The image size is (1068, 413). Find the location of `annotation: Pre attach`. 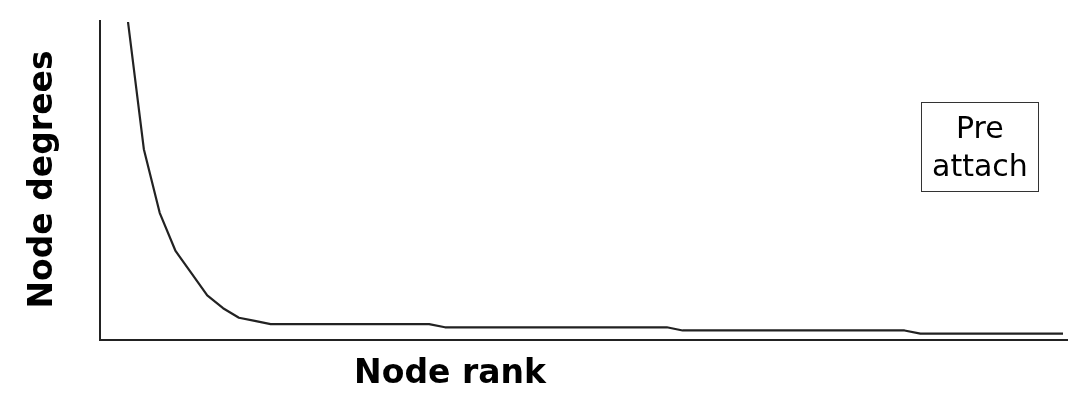

annotation: Pre attach is located at coordinates (980, 146).